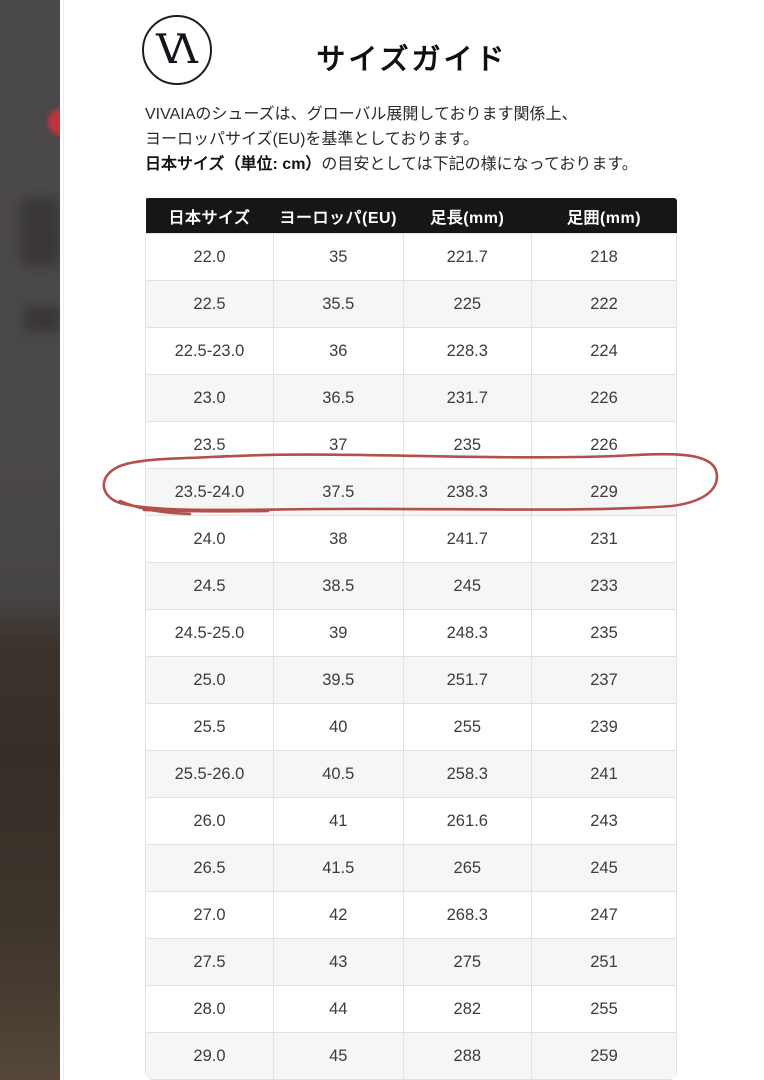 This screenshot has width=764, height=1080. I want to click on monogram-letter: V, so click(170, 50).